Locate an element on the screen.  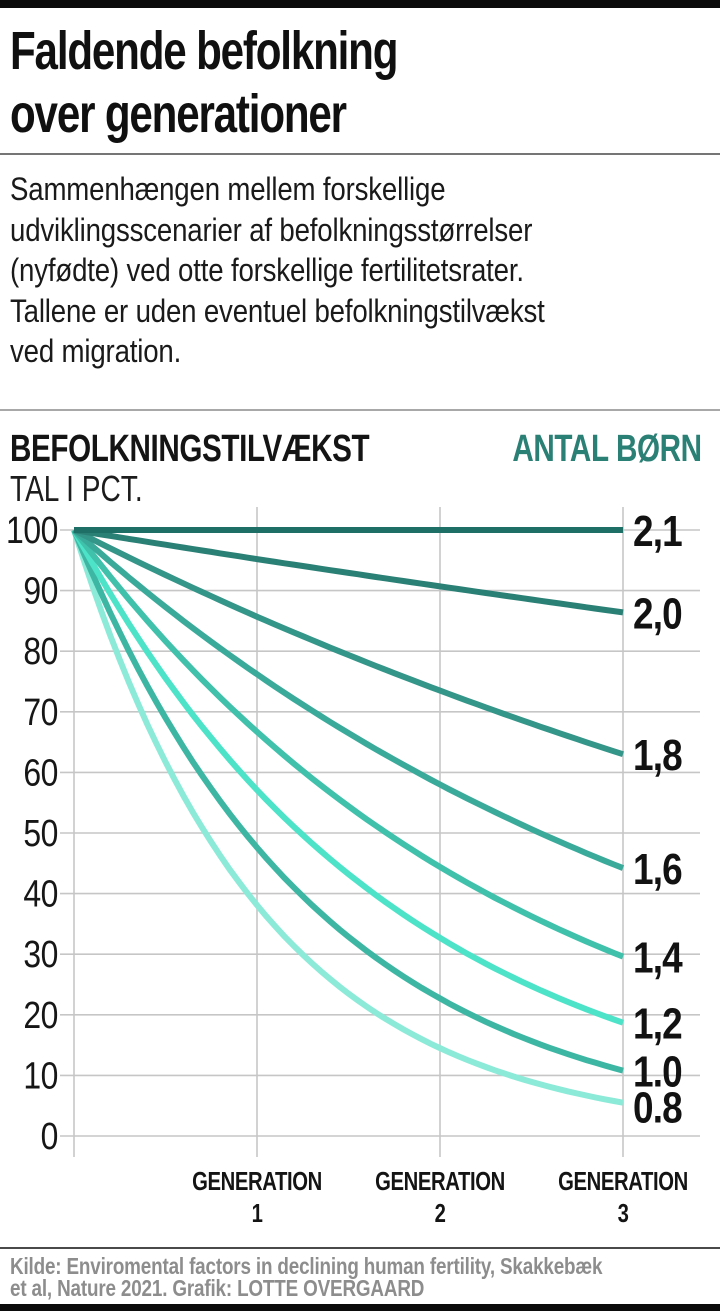
fertility-line-2,0 is located at coordinates (348, 571).